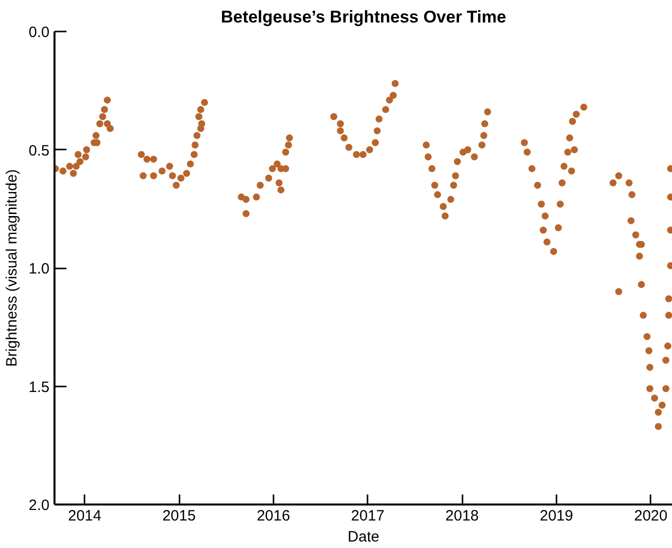 This screenshot has width=672, height=548. What do you see at coordinates (179, 516) in the screenshot?
I see `x-tick-label: 2015` at bounding box center [179, 516].